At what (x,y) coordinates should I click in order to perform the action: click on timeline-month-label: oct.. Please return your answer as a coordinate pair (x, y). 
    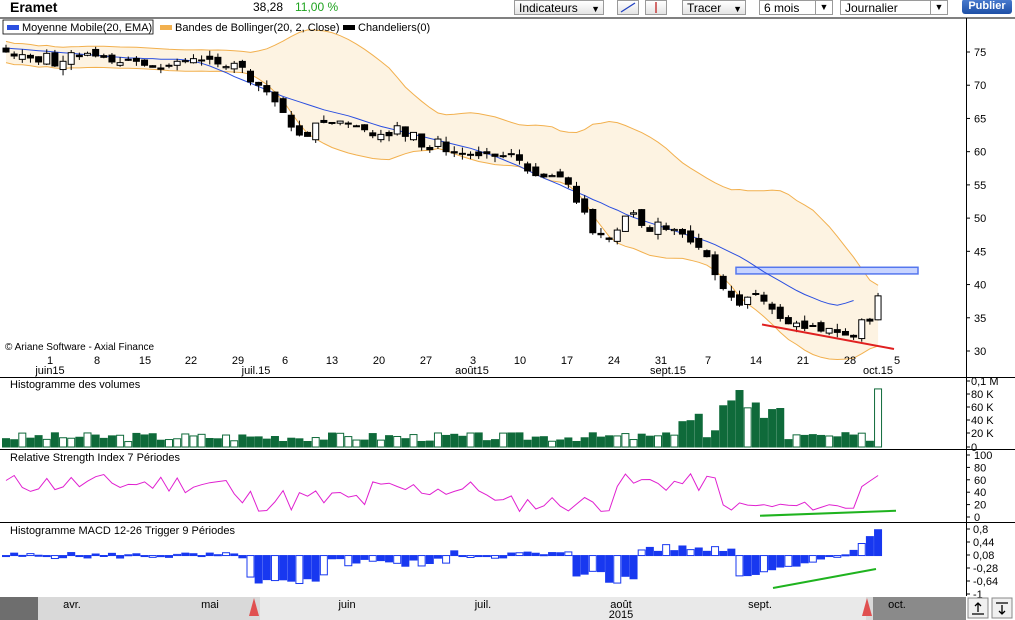
    Looking at the image, I should click on (897, 605).